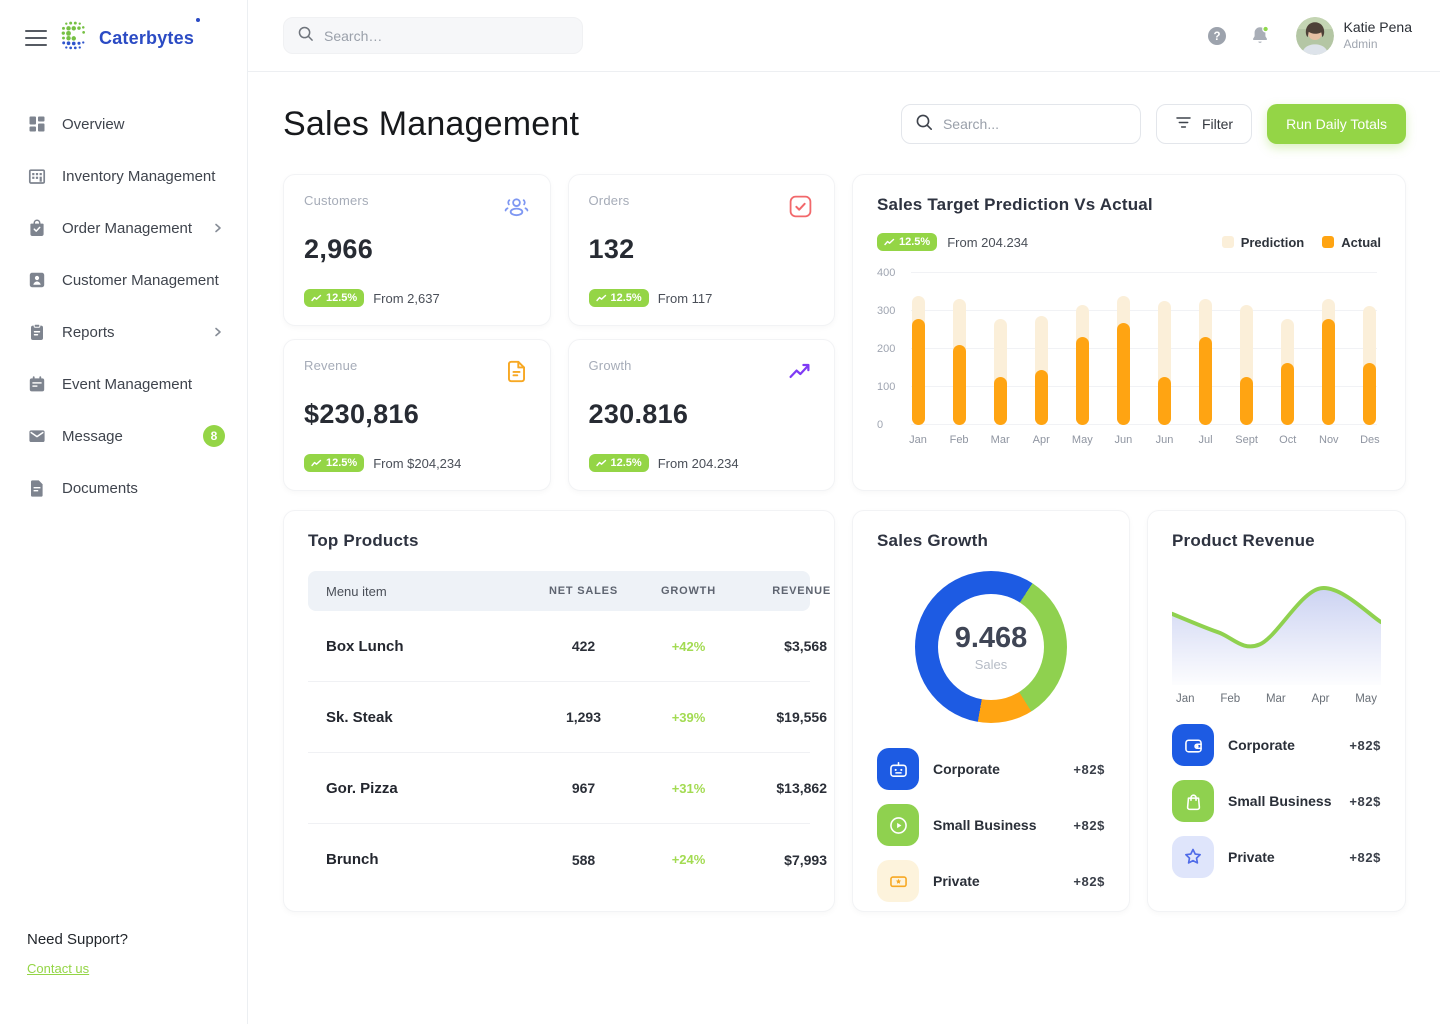 This screenshot has width=1440, height=1024. What do you see at coordinates (618, 463) in the screenshot?
I see `trend-badge: 12.5%` at bounding box center [618, 463].